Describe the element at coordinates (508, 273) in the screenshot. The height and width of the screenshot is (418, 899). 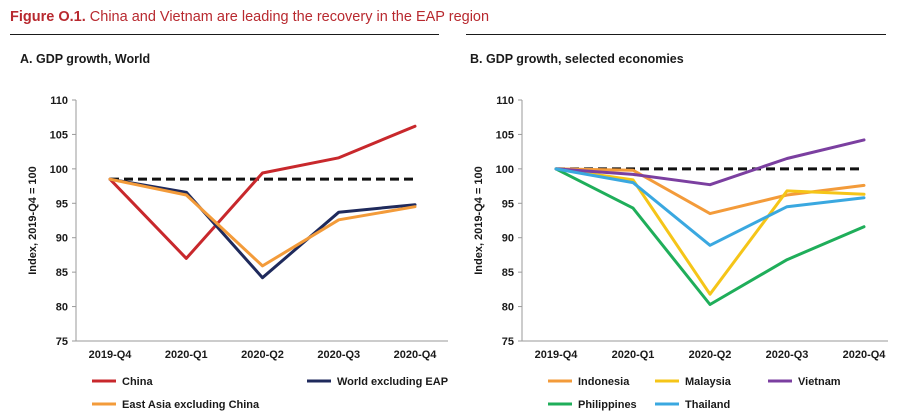
I see `panel-b-y-tick-label: 85` at that location.